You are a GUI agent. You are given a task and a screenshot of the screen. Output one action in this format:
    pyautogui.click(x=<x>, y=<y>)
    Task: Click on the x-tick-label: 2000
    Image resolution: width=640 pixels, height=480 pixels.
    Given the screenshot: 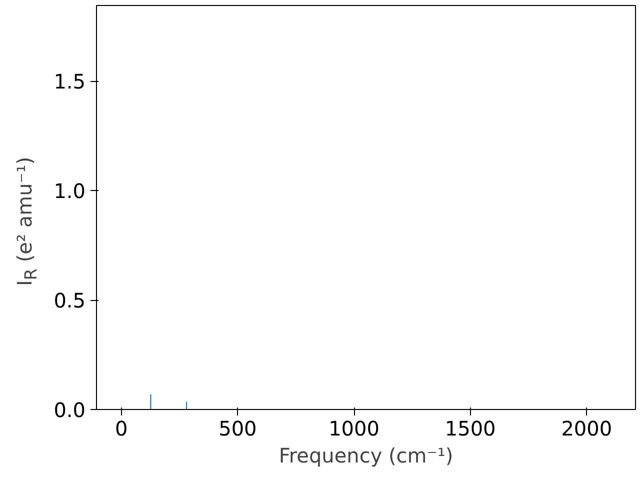 What is the action you would take?
    pyautogui.click(x=586, y=428)
    